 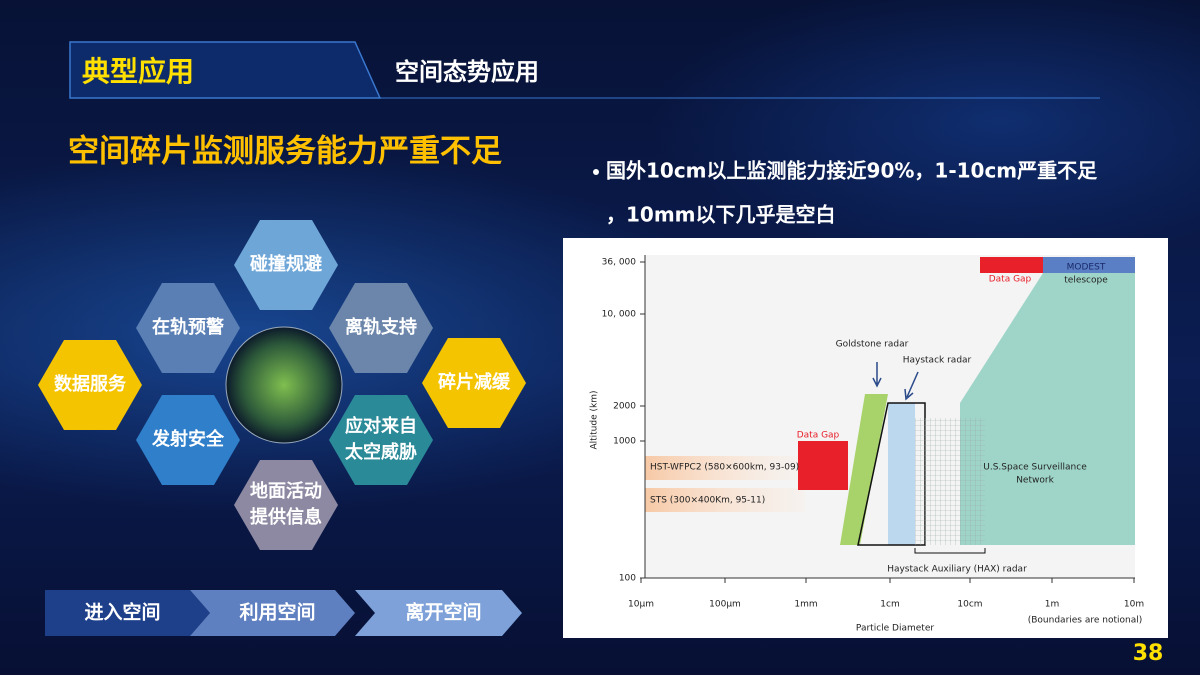 I want to click on modest-region, so click(x=1089, y=265).